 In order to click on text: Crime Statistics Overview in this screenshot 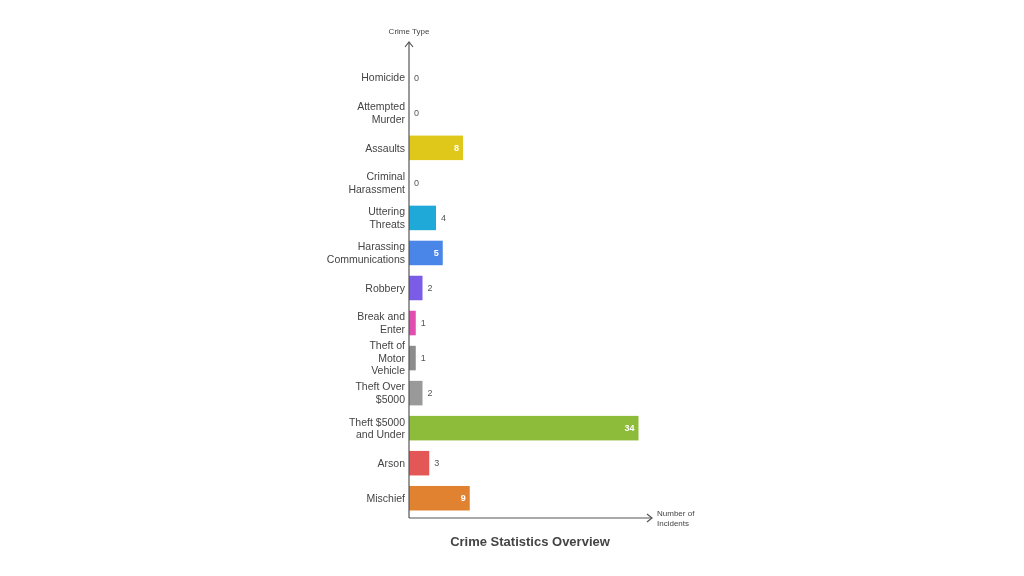, I will do `click(530, 541)`.